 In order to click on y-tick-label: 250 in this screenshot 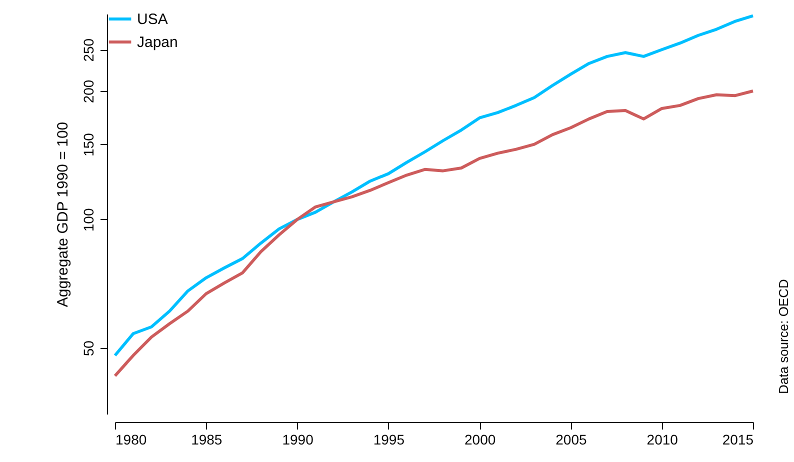, I will do `click(88, 50)`.